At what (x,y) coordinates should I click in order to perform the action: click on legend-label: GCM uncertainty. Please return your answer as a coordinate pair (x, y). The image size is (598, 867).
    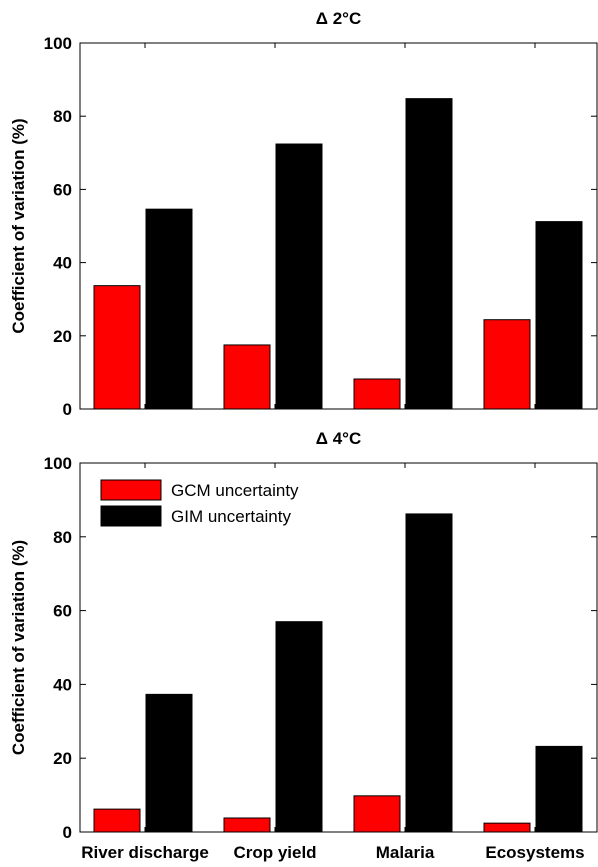
    Looking at the image, I should click on (235, 490).